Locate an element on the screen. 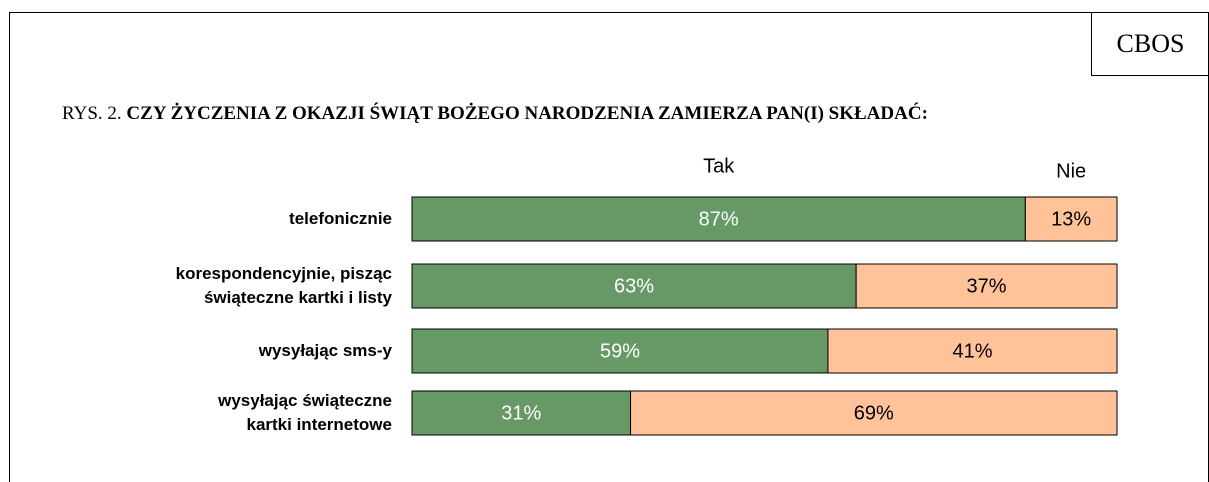 Image resolution: width=1209 pixels, height=482 pixels. value-label: 59% is located at coordinates (620, 351).